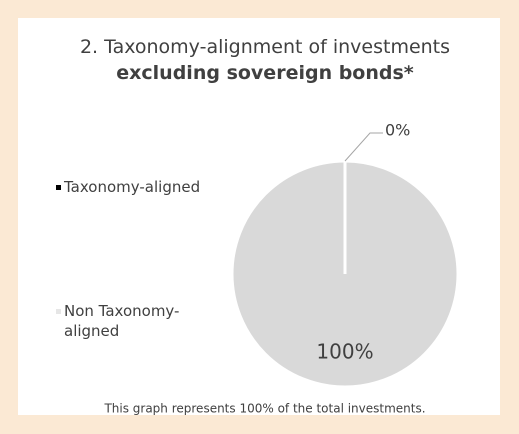 This screenshot has width=519, height=434. What do you see at coordinates (122, 321) in the screenshot?
I see `legend-label: Non Taxonomy-aligned` at bounding box center [122, 321].